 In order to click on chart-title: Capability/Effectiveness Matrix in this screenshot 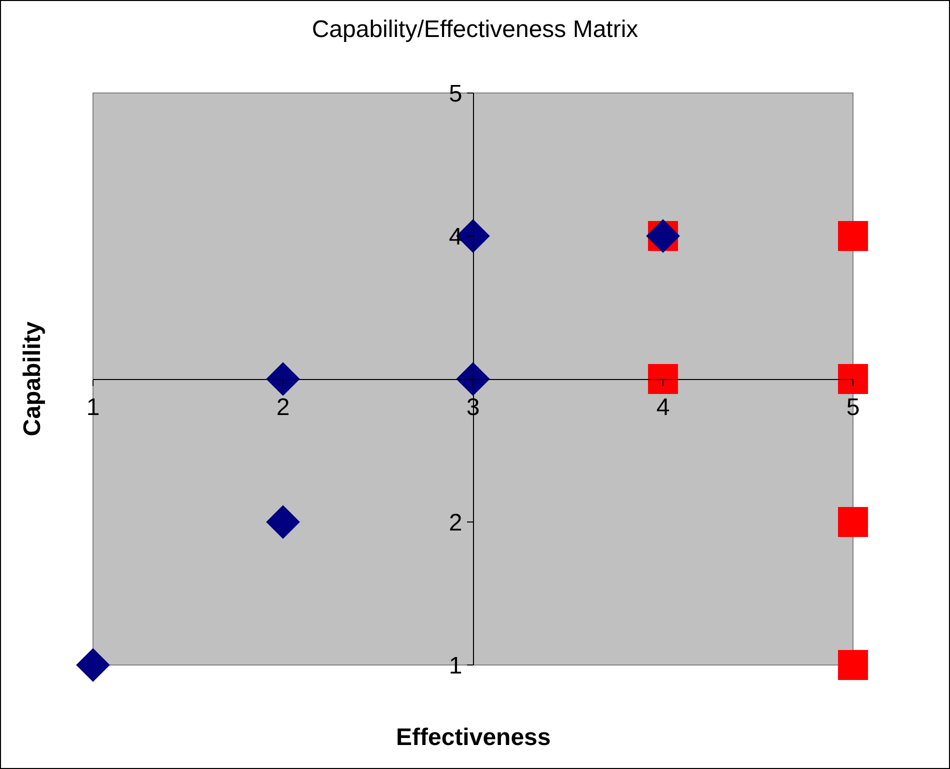, I will do `click(475, 29)`.